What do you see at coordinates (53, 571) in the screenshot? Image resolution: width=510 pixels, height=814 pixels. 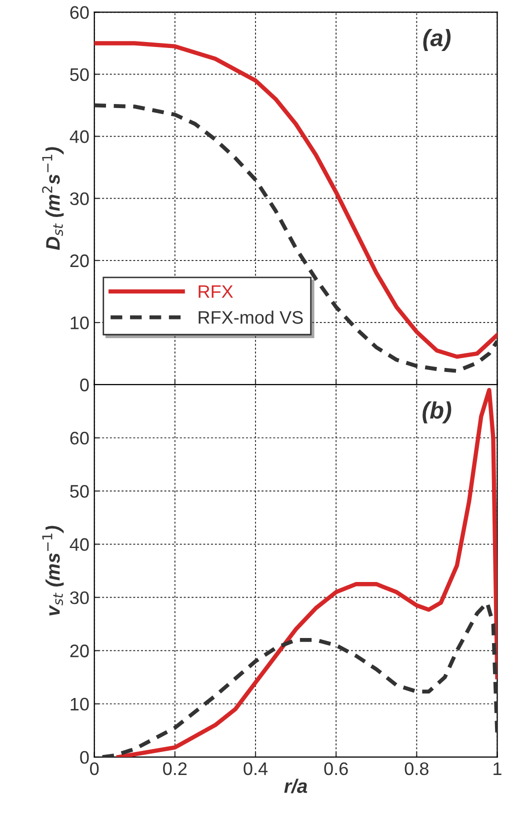 I see `y-axis-title: v$_{st}$ (ms$^{−1}$)` at bounding box center [53, 571].